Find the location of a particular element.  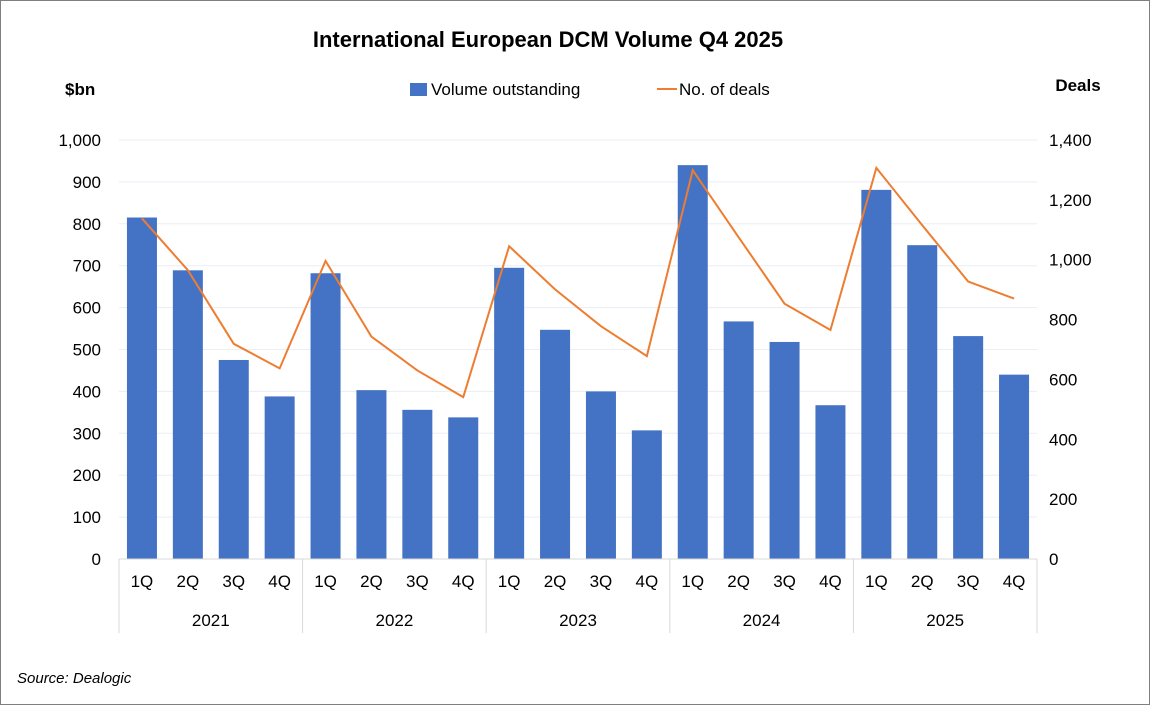

right-tick-label: 1,200 is located at coordinates (1070, 200).